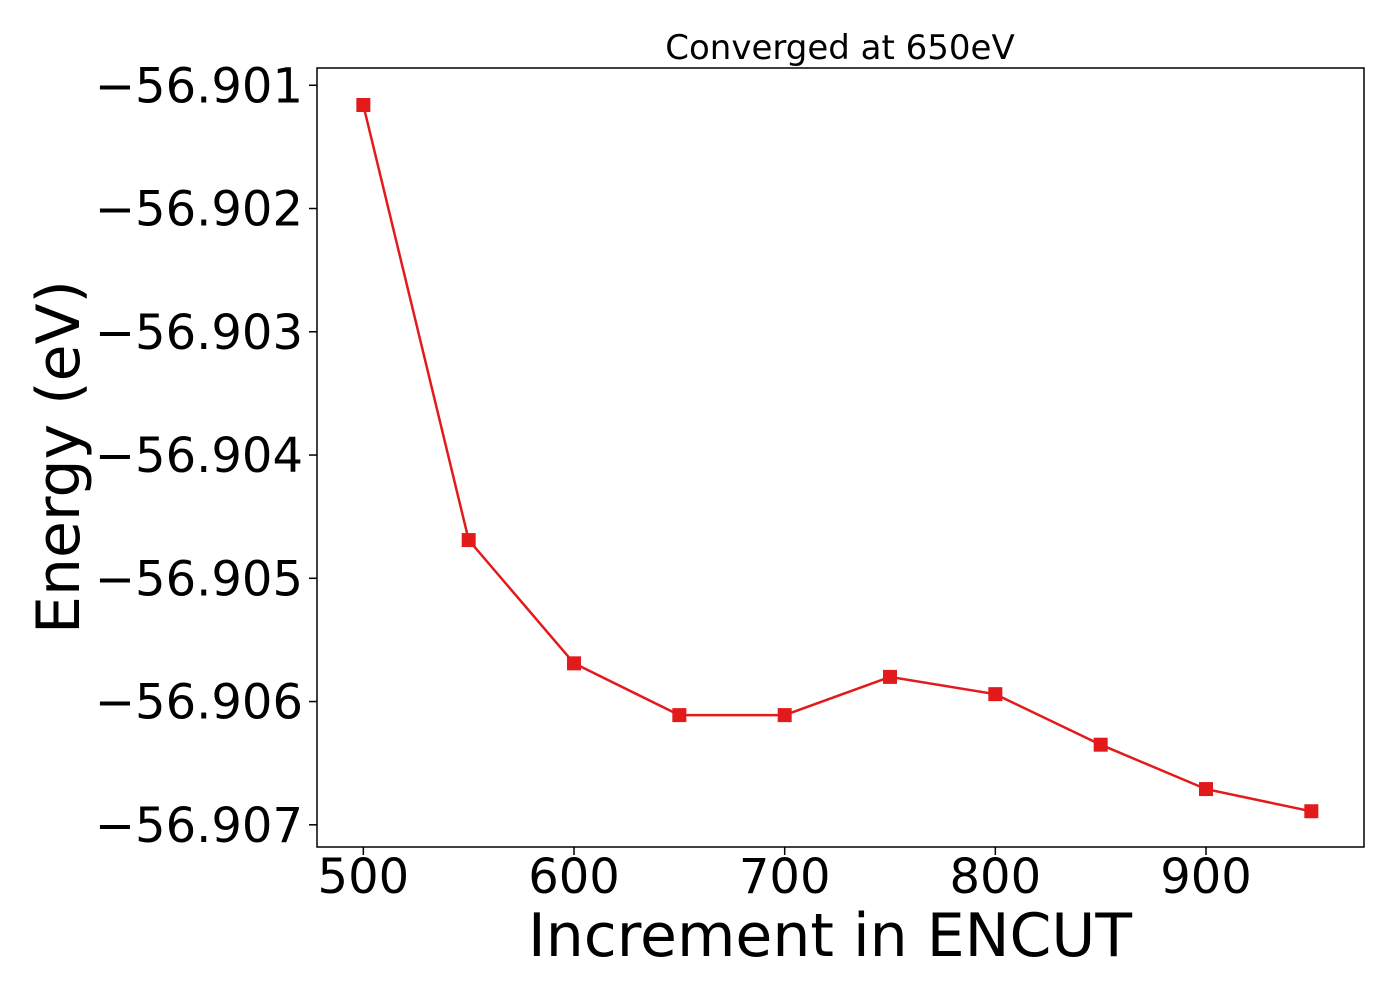 The width and height of the screenshot is (1400, 1000). I want to click on x-tick-label: 500, so click(364, 877).